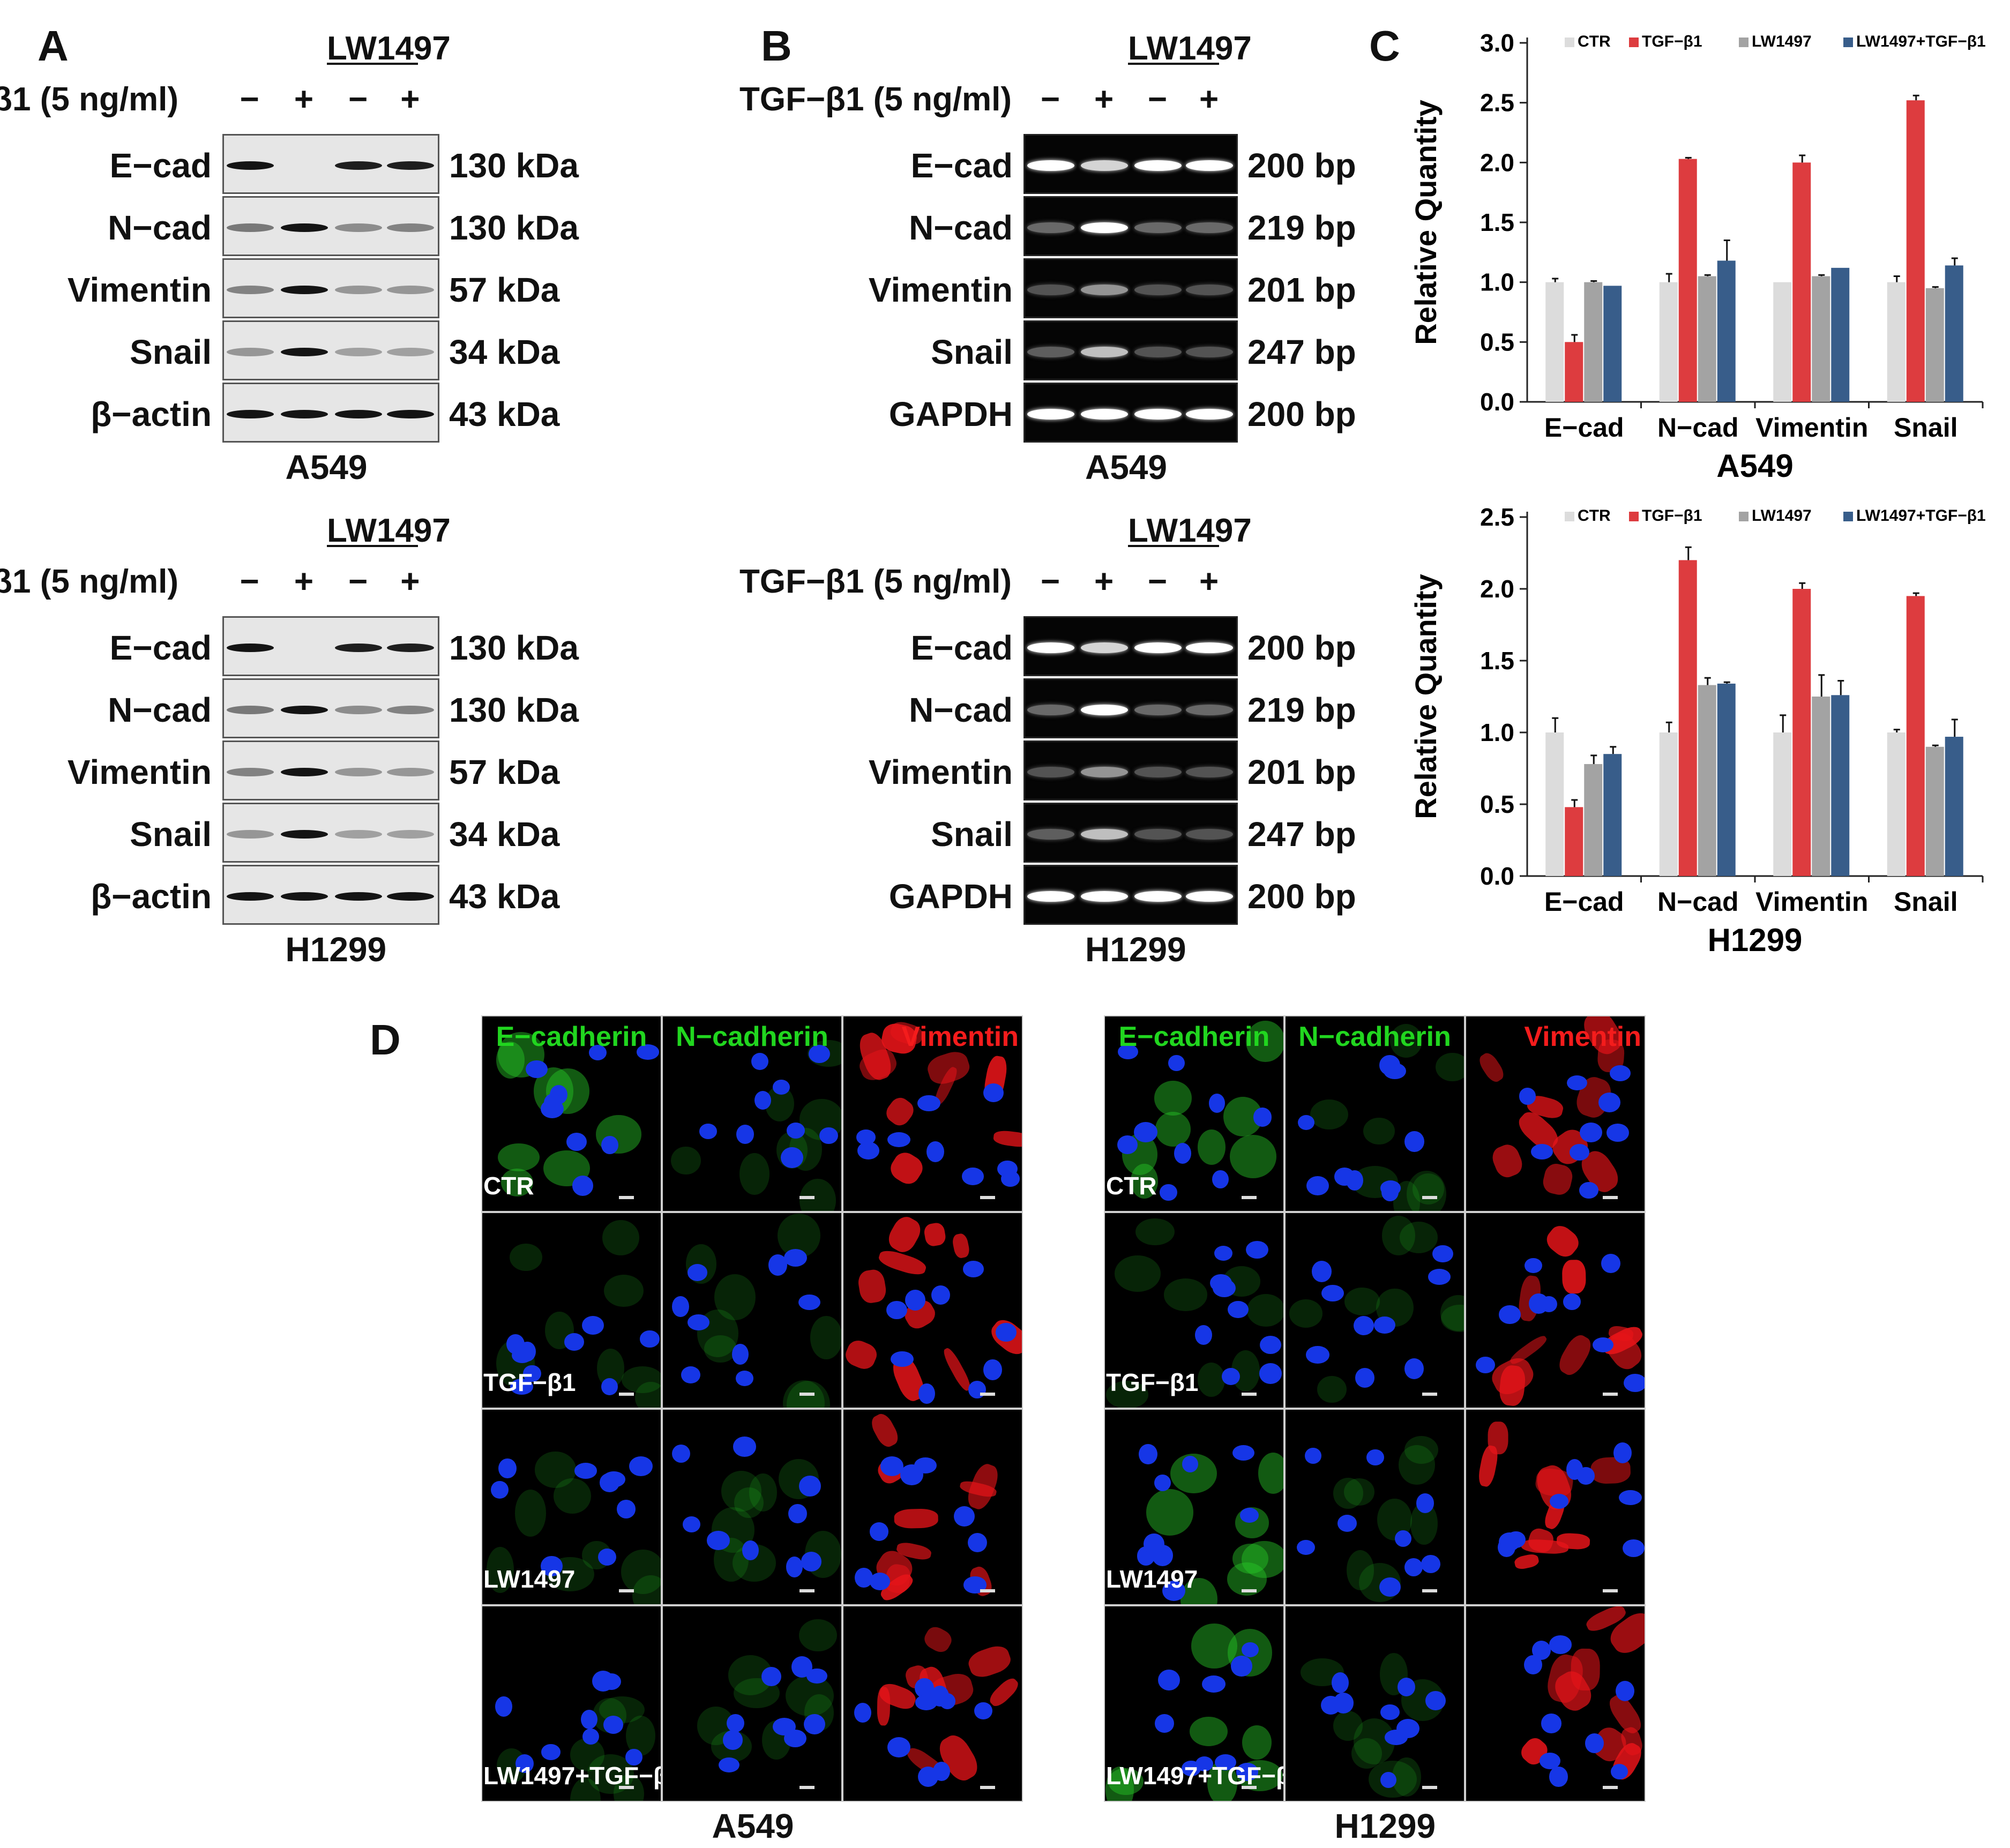 The height and width of the screenshot is (1848, 2010). I want to click on wb-a549-size-label: 43 kDa, so click(504, 414).